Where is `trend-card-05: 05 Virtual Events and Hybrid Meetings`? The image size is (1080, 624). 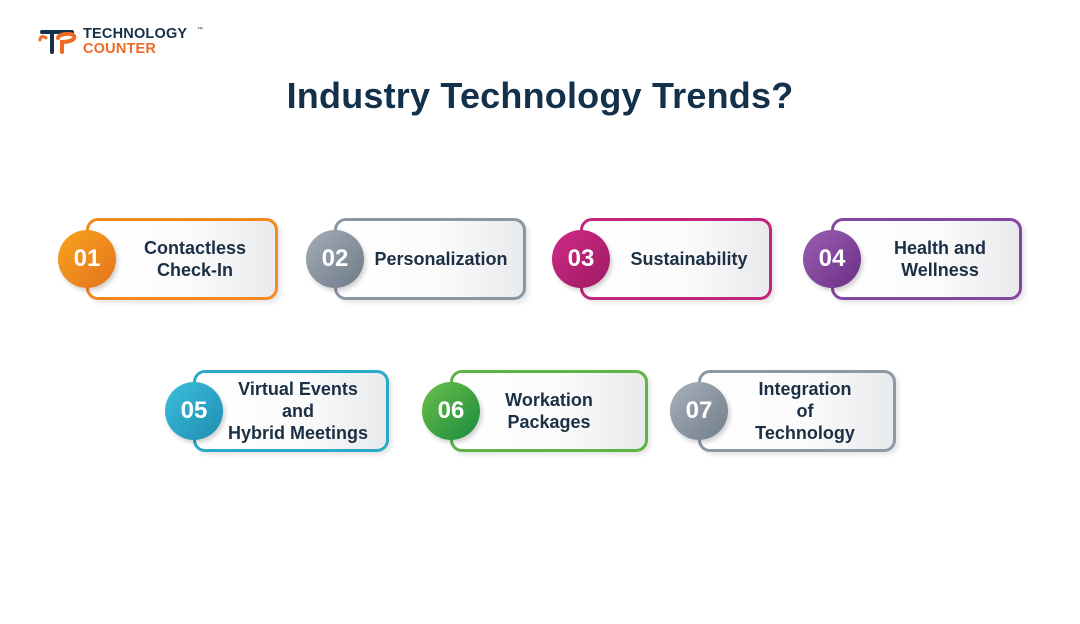 trend-card-05: 05 Virtual Events and Hybrid Meetings is located at coordinates (277, 411).